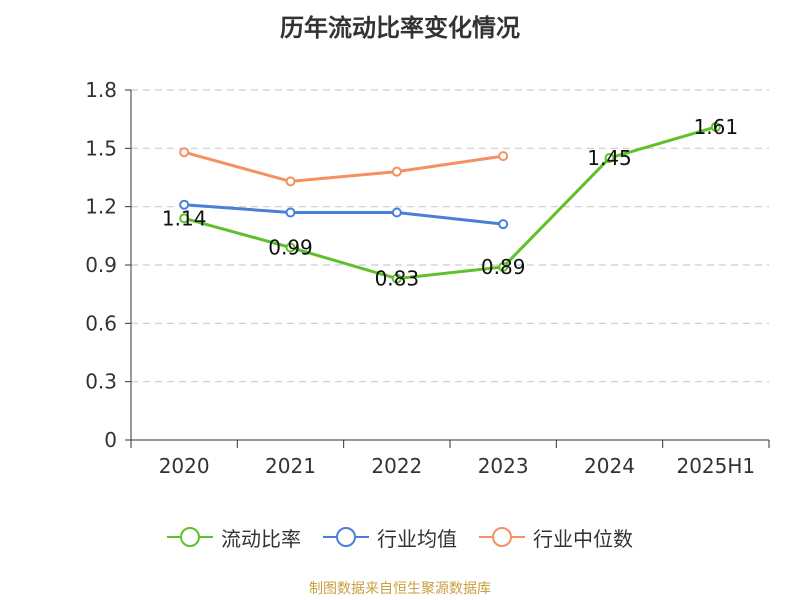 This screenshot has width=800, height=600. Describe the element at coordinates (101, 148) in the screenshot. I see `y-tick-label: 1.5` at that location.